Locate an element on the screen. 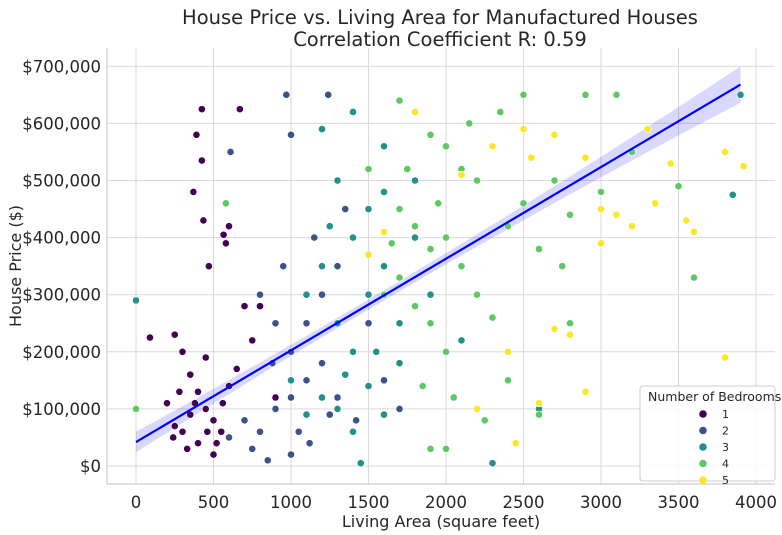  x-tick-label: 1000 is located at coordinates (291, 502).